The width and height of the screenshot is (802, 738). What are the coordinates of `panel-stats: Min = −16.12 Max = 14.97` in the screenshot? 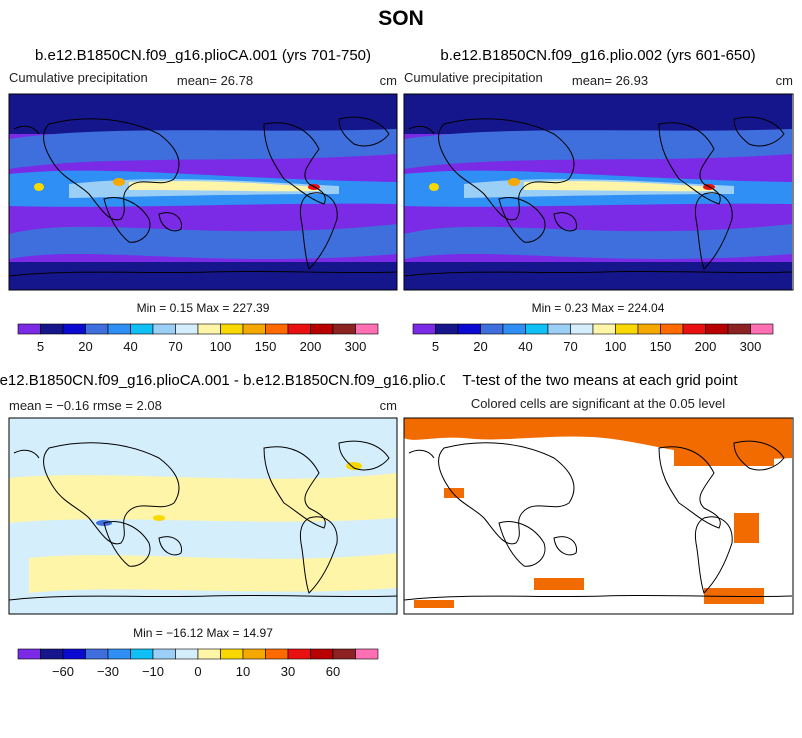 It's located at (203, 633).